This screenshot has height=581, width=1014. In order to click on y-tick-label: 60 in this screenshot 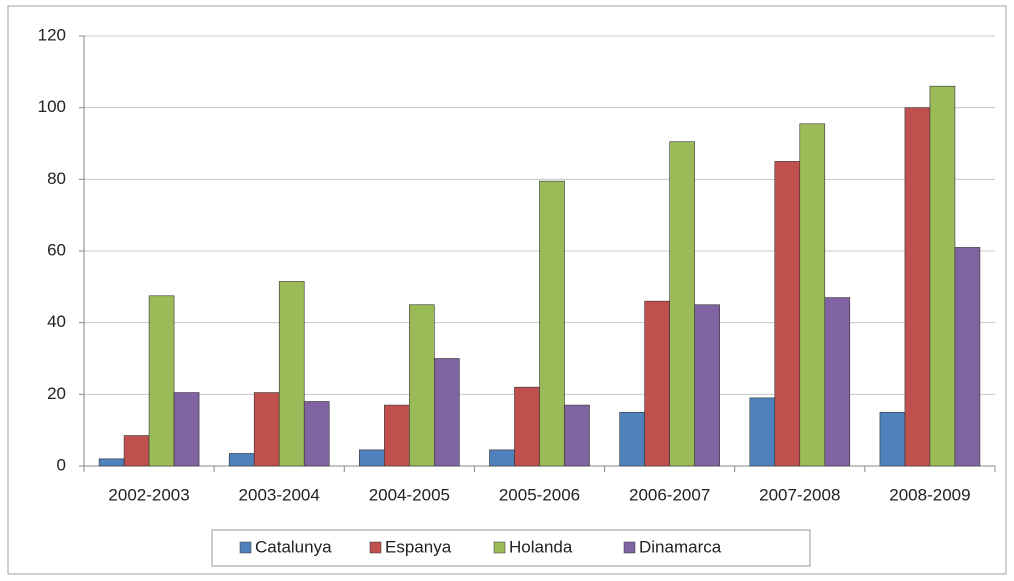, I will do `click(56, 249)`.